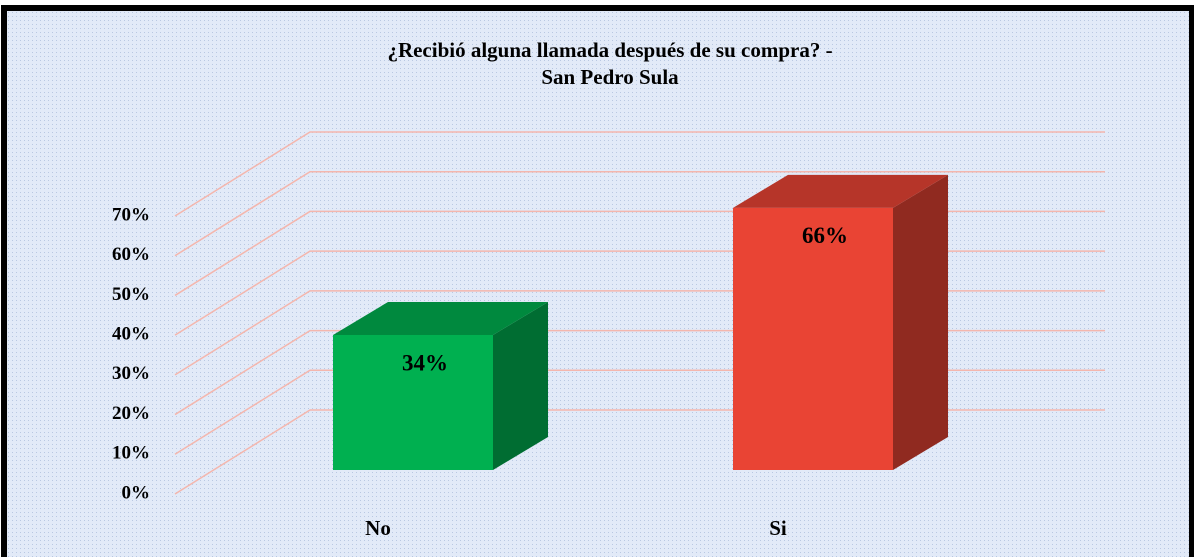 The image size is (1194, 557). I want to click on y-tick-label: 10%, so click(131, 453).